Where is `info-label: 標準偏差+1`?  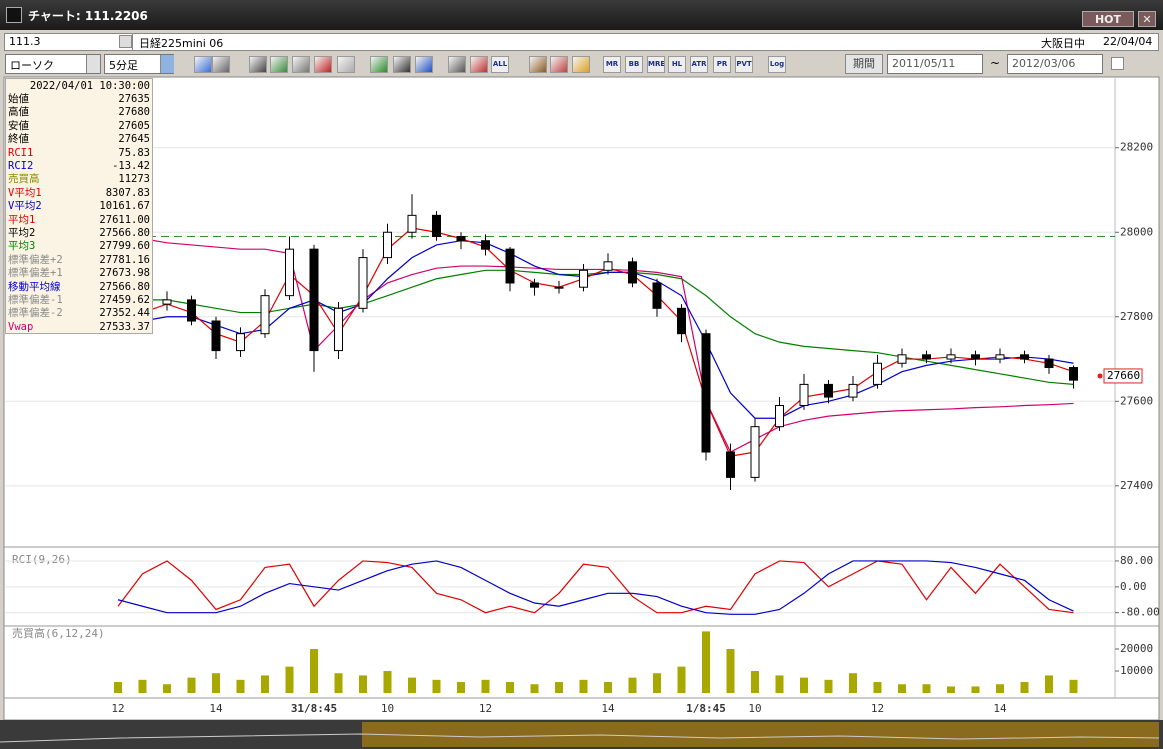
info-label: 標準偏差+1 is located at coordinates (35, 273).